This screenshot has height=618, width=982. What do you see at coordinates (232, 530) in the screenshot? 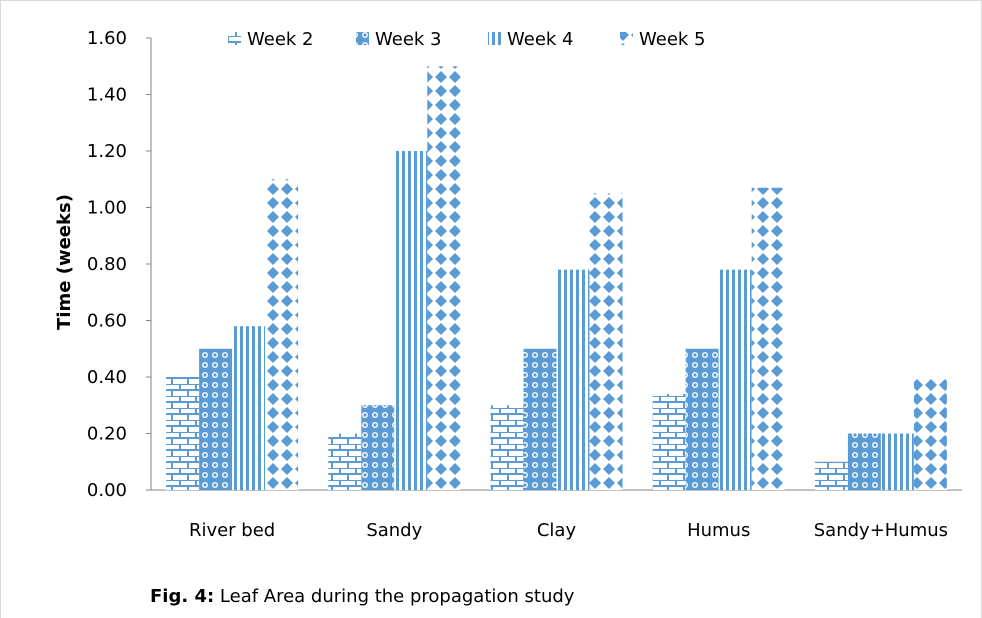
I see `x-category-label: River bed` at bounding box center [232, 530].